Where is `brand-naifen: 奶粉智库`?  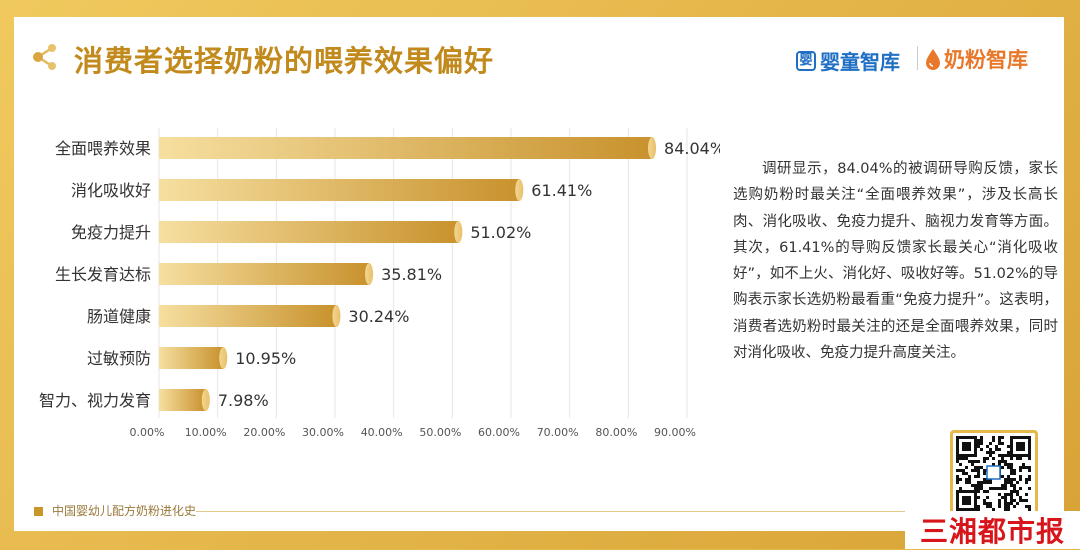
brand-naifen: 奶粉智库 is located at coordinates (976, 59).